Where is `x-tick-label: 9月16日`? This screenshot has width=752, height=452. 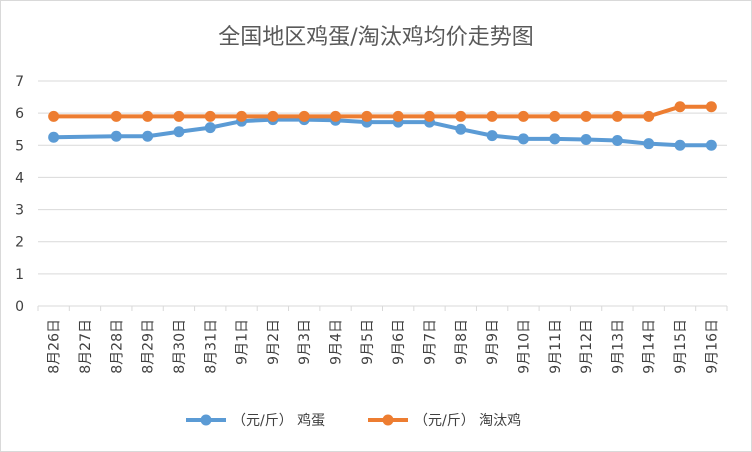
x-tick-label: 9月16日 is located at coordinates (712, 346).